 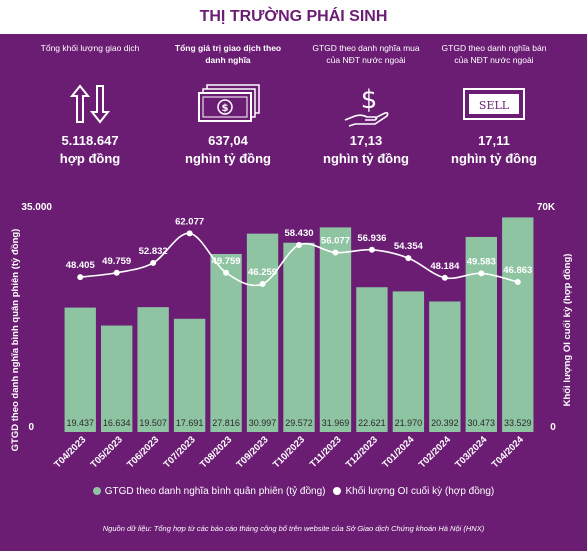 What do you see at coordinates (471, 452) in the screenshot?
I see `x-tick-label: T03/2024` at bounding box center [471, 452].